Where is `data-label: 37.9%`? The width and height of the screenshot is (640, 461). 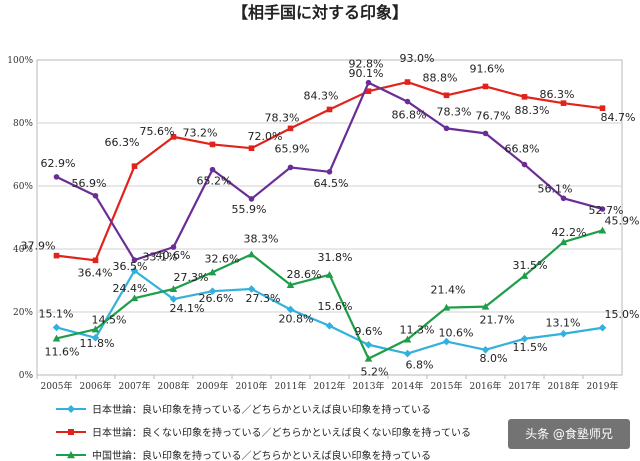 data-label: 37.9% is located at coordinates (38, 246).